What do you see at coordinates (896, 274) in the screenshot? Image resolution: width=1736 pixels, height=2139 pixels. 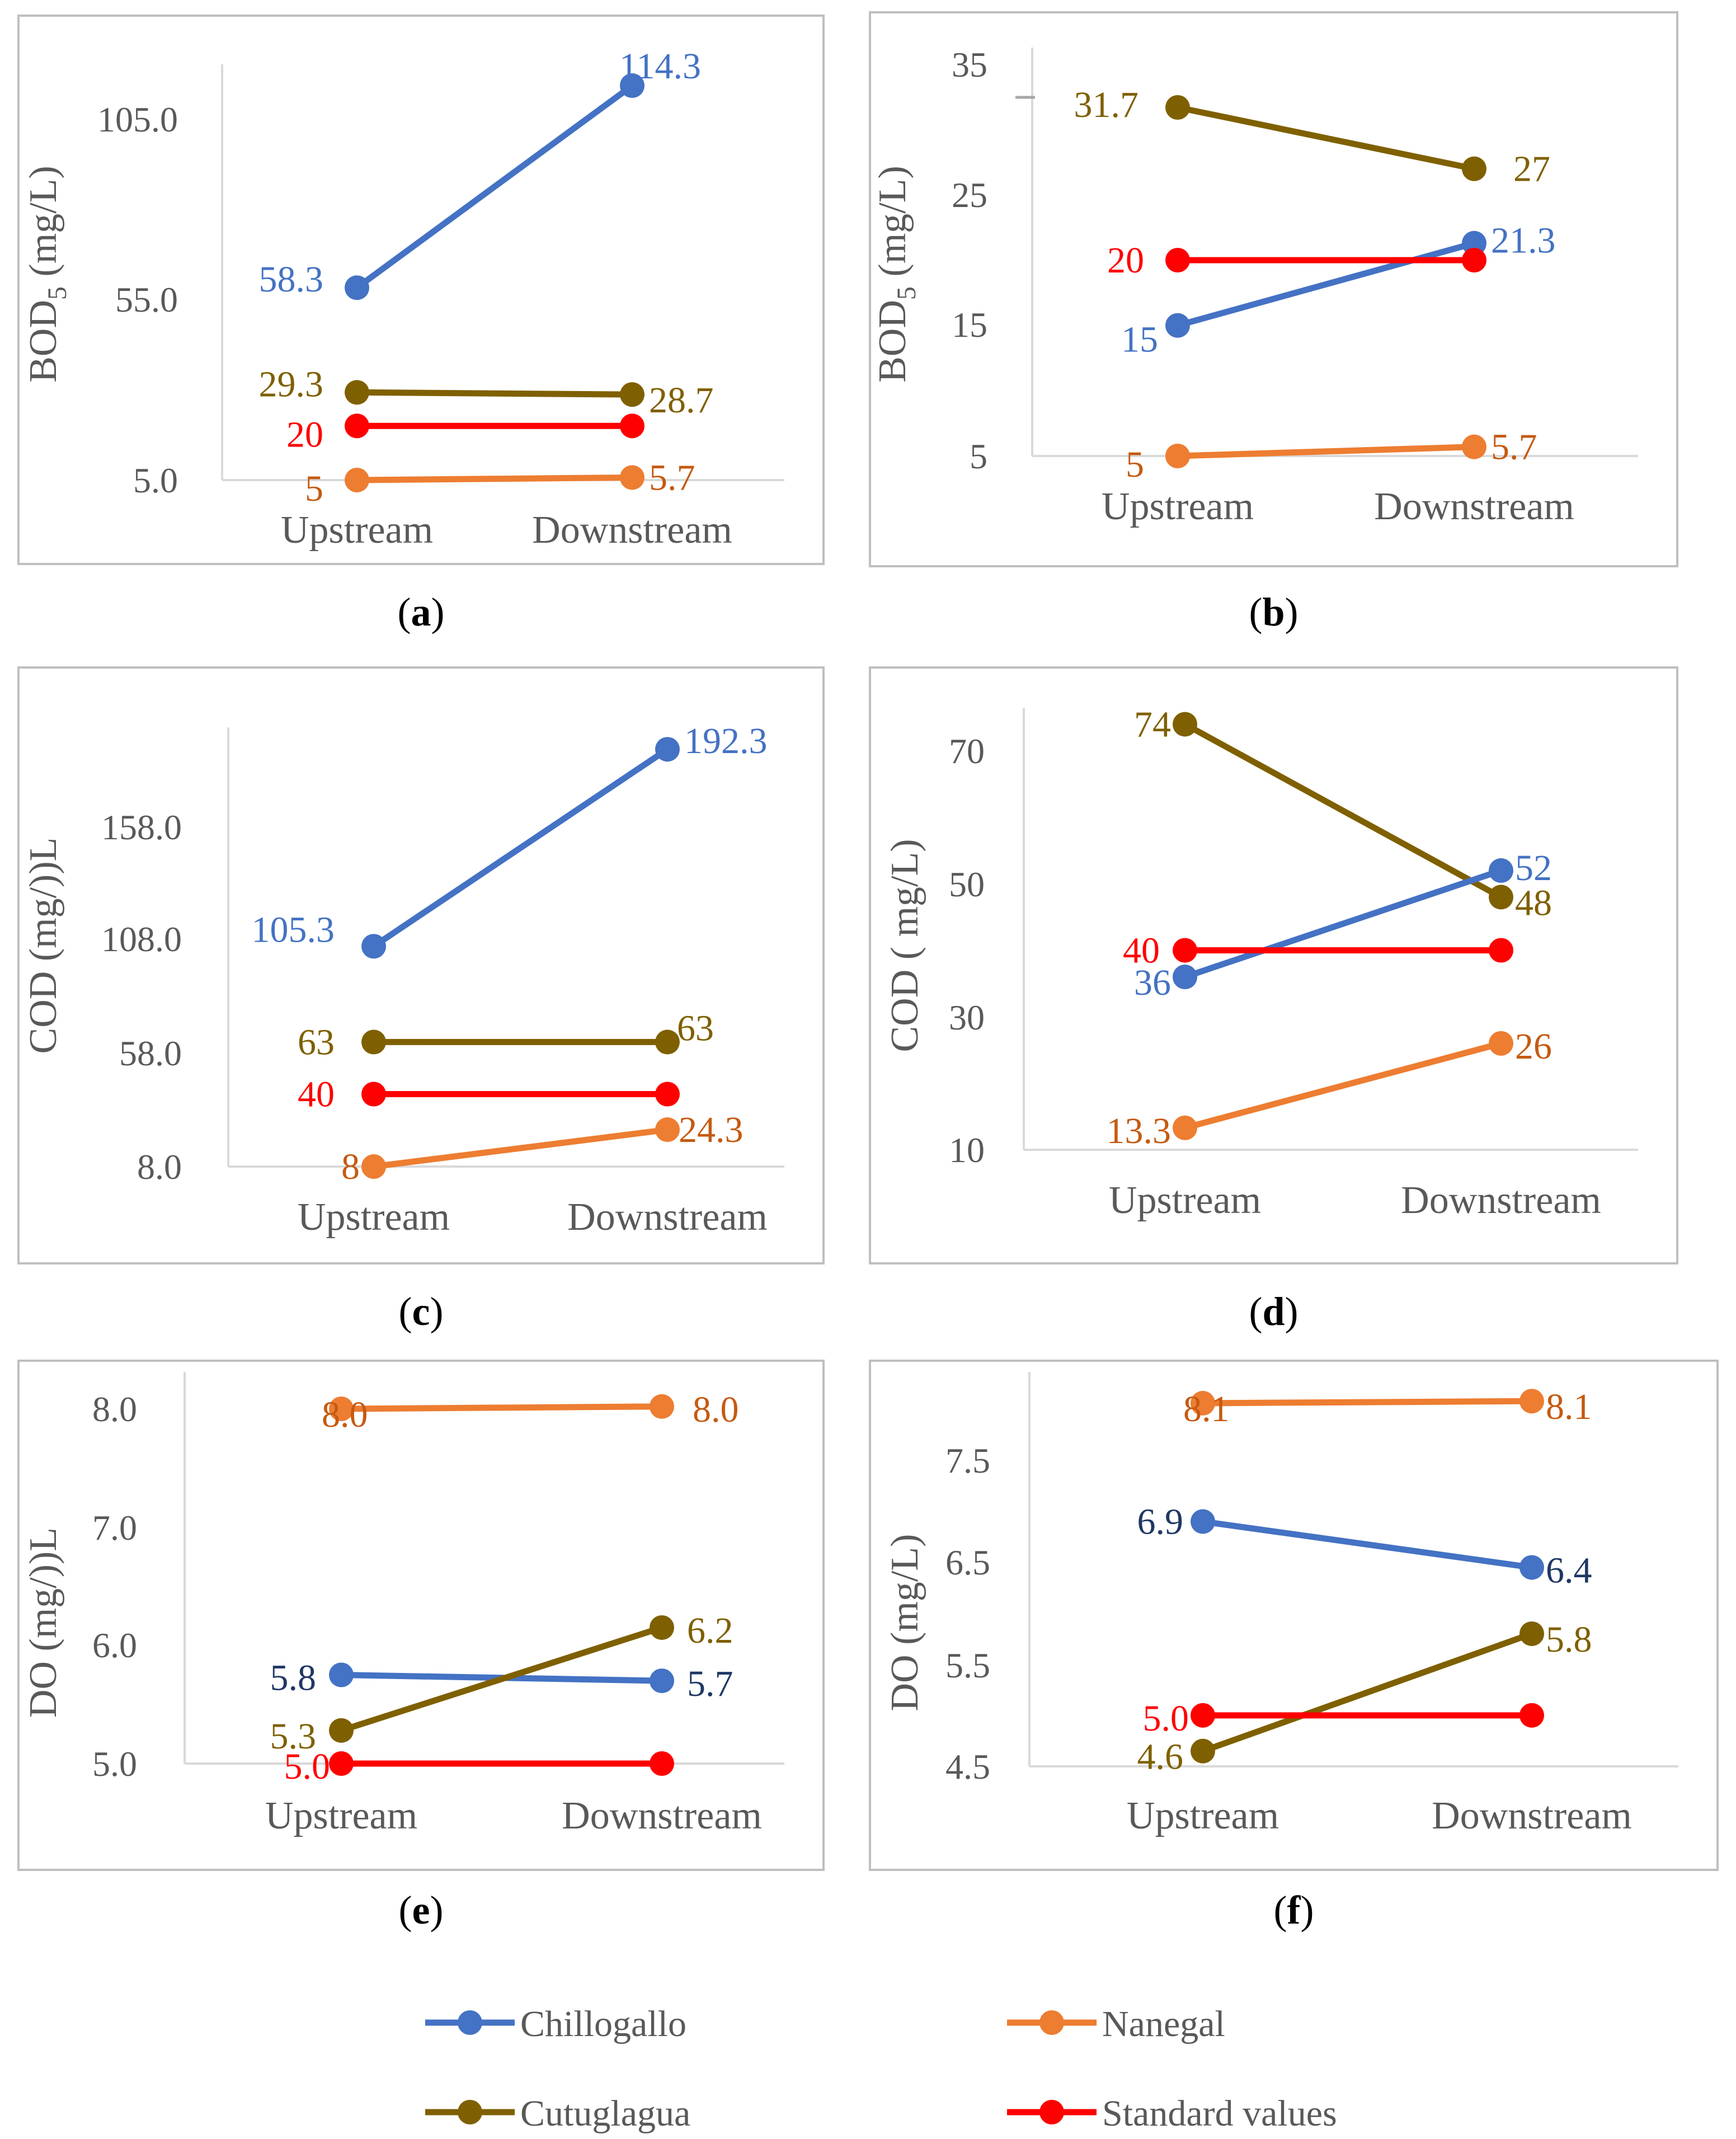 I see `y-axis-title: BOD5 (mg/L)` at bounding box center [896, 274].